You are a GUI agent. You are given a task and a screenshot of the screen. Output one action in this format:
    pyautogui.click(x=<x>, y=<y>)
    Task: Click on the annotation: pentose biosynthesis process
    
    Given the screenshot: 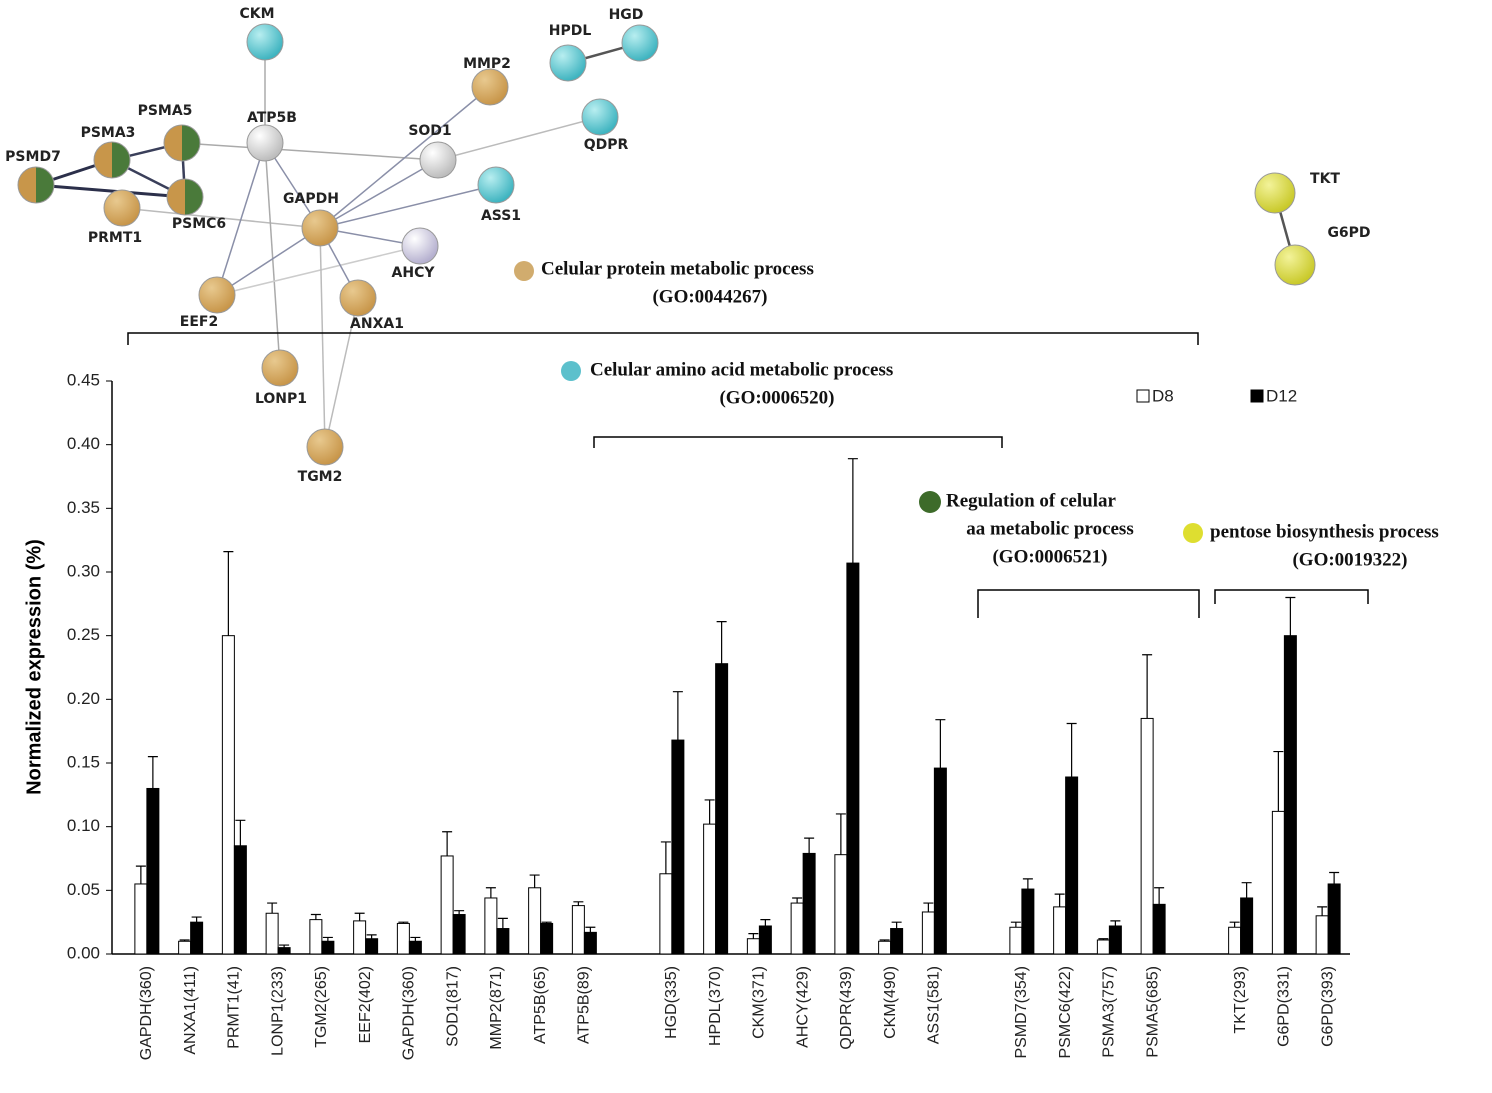 What is the action you would take?
    pyautogui.click(x=1324, y=531)
    